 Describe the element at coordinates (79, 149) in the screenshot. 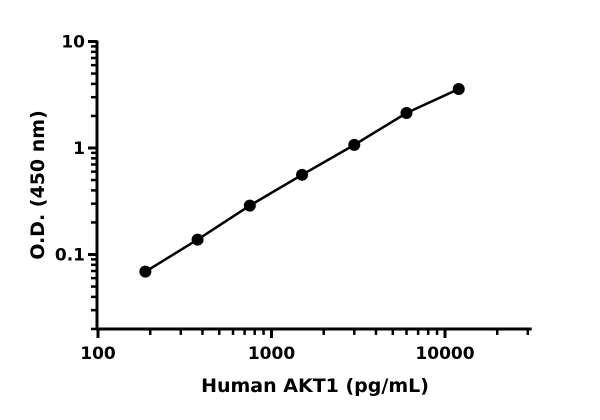

I see `y-tick-label: 1` at that location.